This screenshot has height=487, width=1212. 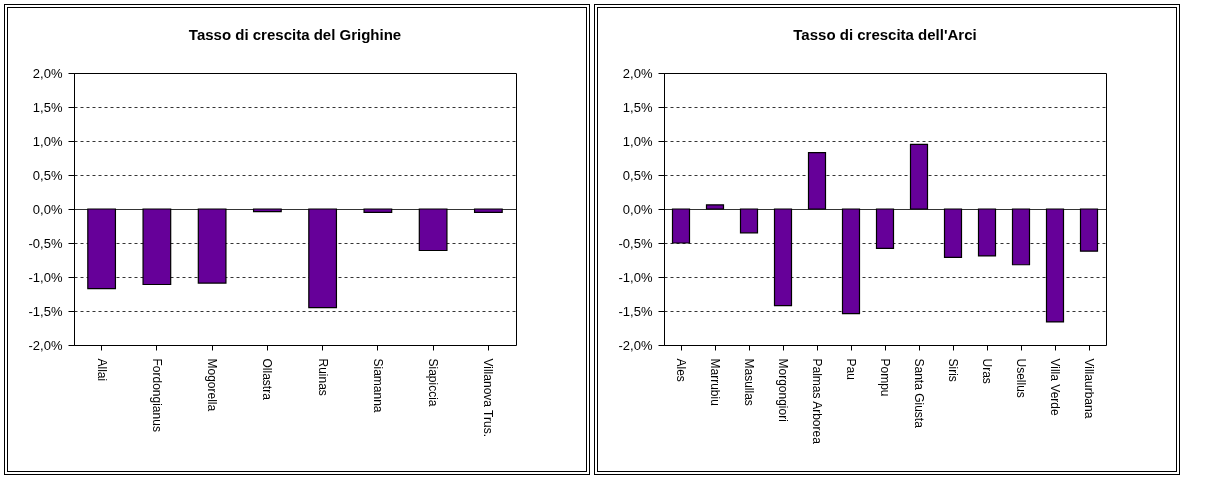 What do you see at coordinates (488, 397) in the screenshot?
I see `x-tick-label: Villanova Trus.` at bounding box center [488, 397].